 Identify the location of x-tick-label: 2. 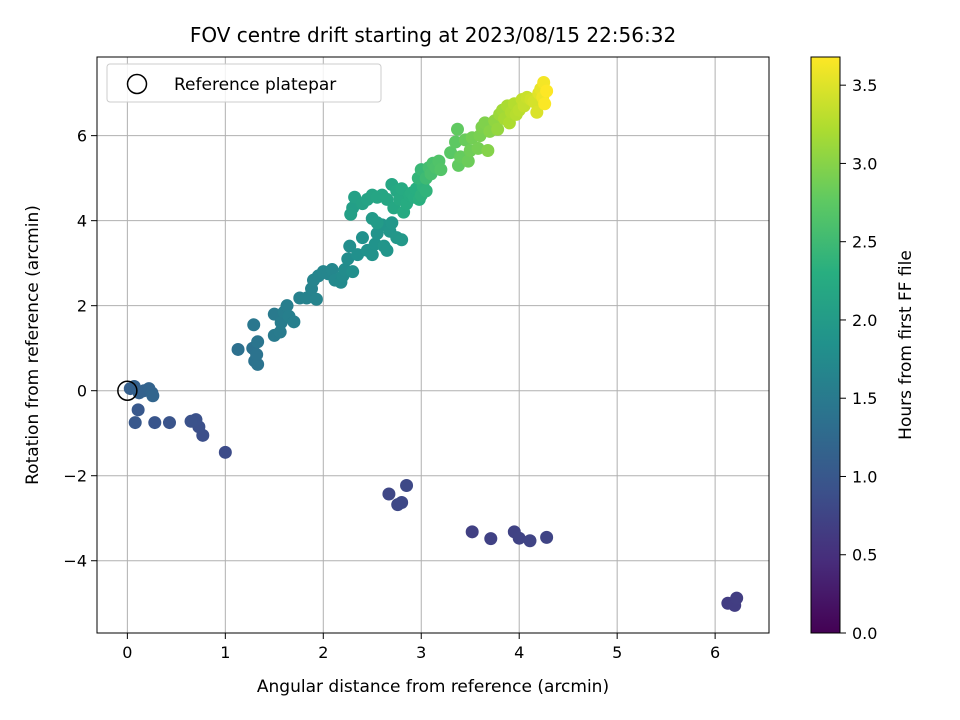
(323, 652).